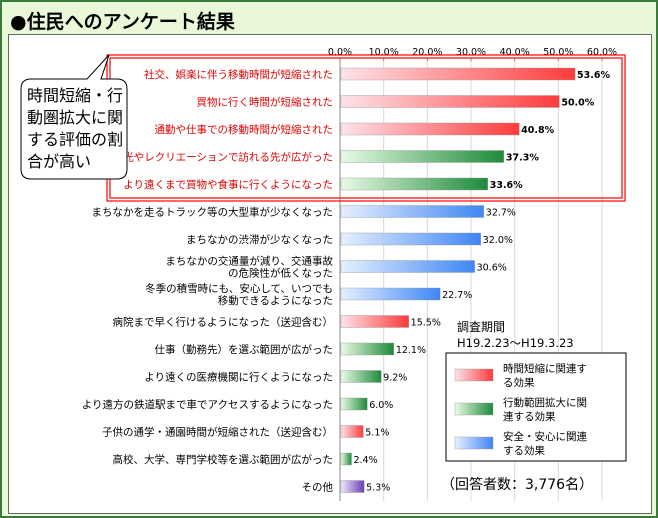 The image size is (658, 518). Describe the element at coordinates (377, 433) in the screenshot. I see `data-label: 5.1%` at that location.